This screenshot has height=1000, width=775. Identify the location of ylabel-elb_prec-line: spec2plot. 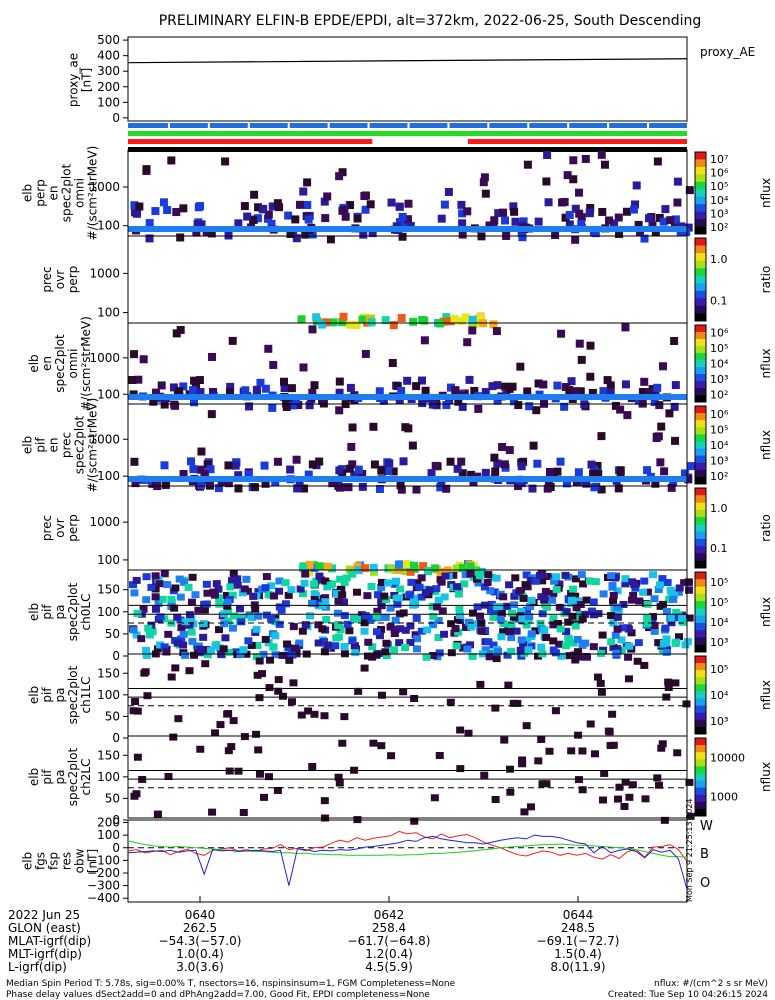
(80, 444).